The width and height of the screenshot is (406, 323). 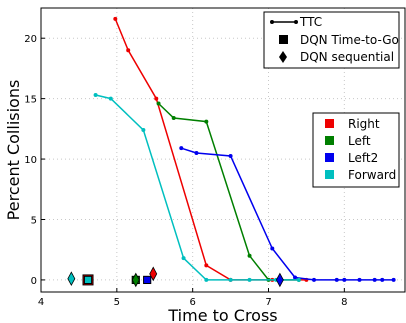 What do you see at coordinates (30, 39) in the screenshot?
I see `y-tick-label: 20` at bounding box center [30, 39].